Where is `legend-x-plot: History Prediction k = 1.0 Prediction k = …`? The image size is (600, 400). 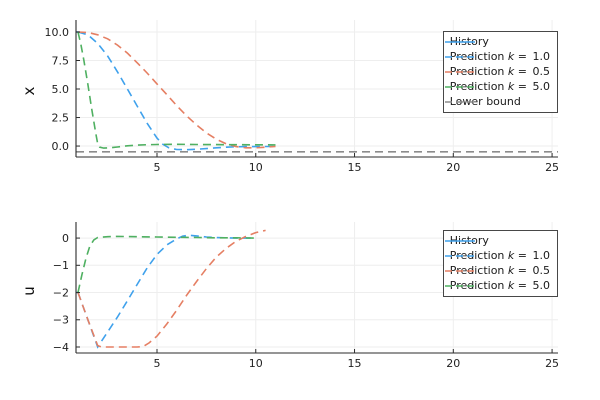 legend-x-plot: History Prediction k = 1.0 Prediction k = … is located at coordinates (500, 72).